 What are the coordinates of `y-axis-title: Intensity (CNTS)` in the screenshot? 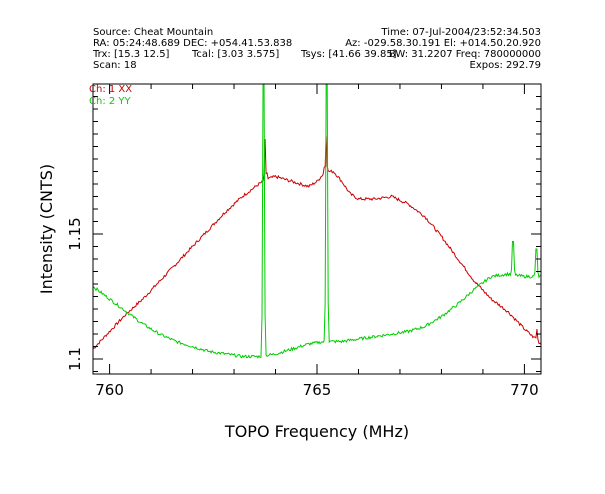 It's located at (46, 229).